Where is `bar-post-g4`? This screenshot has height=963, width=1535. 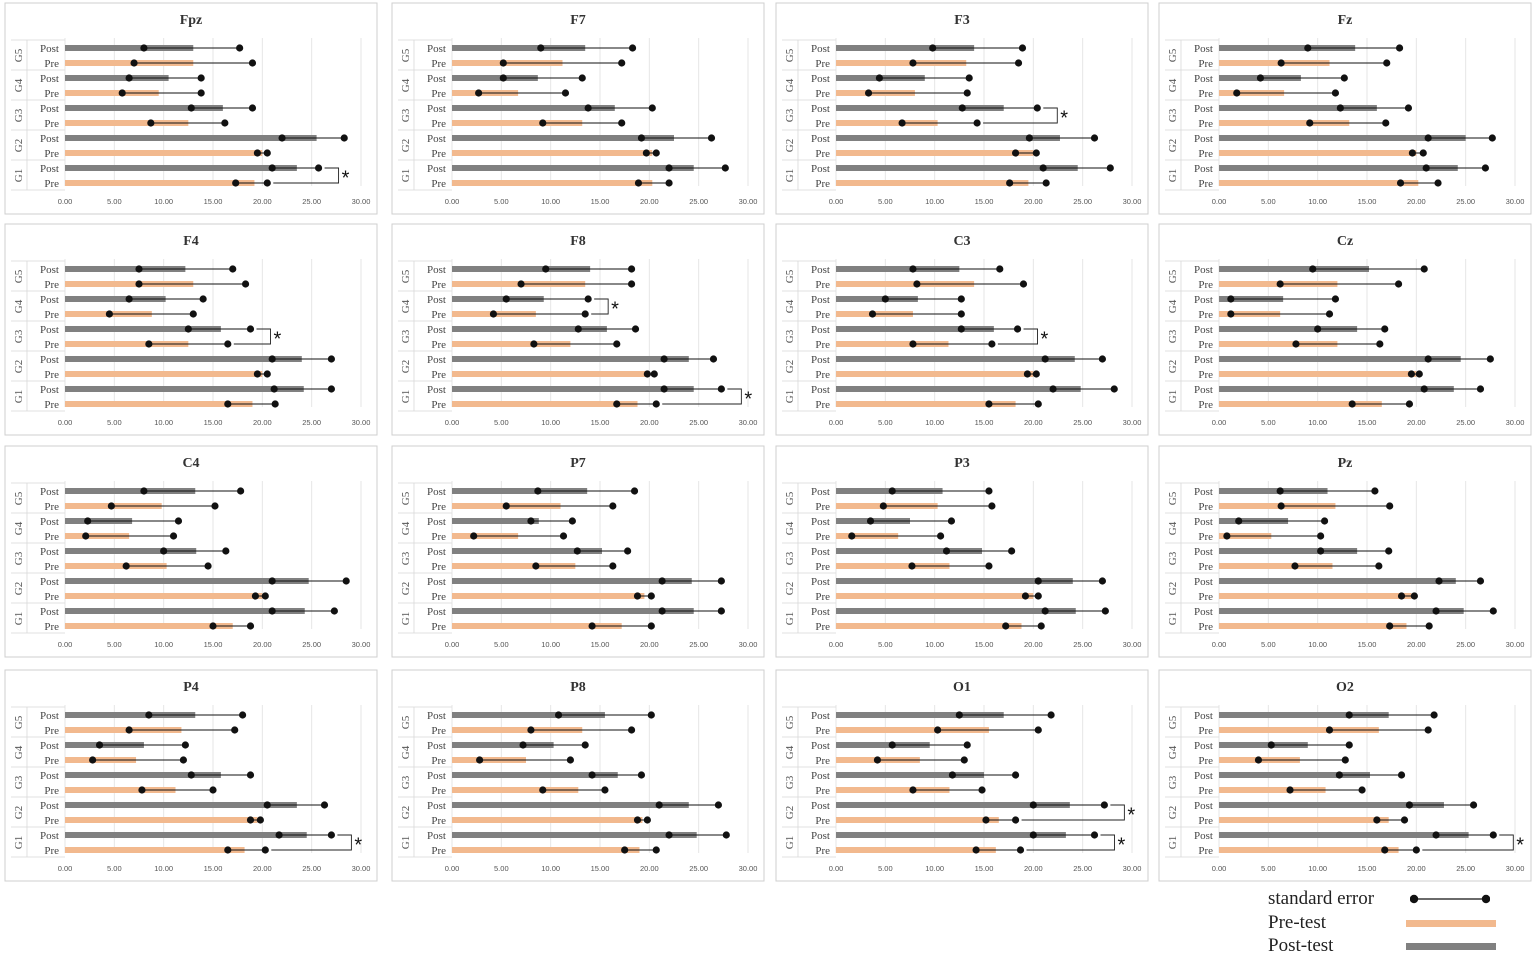
bar-post-g4 is located at coordinates (117, 78).